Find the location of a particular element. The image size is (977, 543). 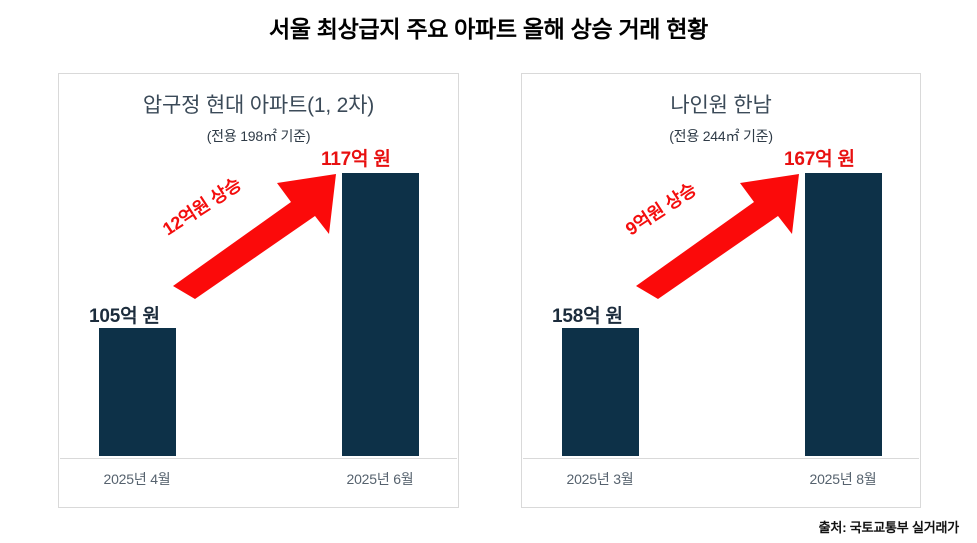

panel-subtitle: (전용 198㎡ 기준) is located at coordinates (258, 136).